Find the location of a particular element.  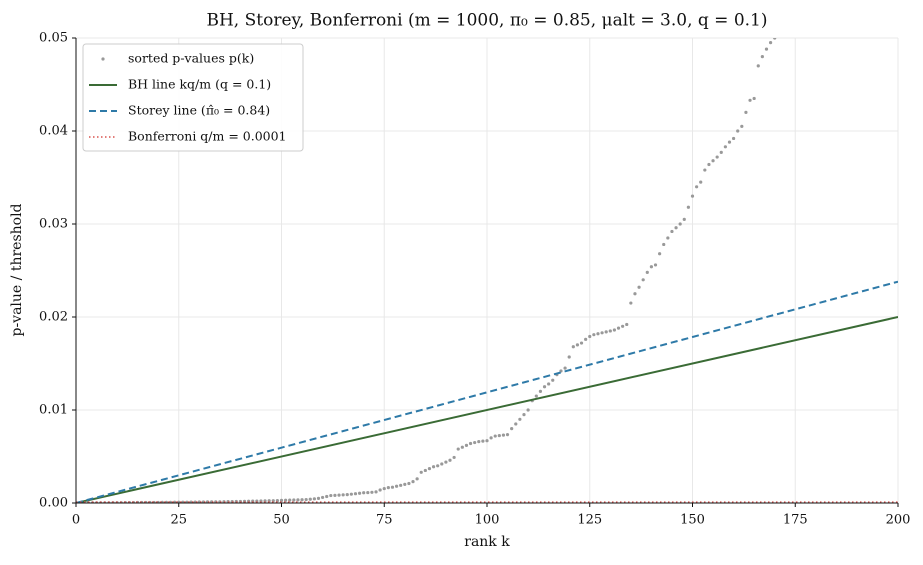

x-axis-label: rank k is located at coordinates (487, 542).